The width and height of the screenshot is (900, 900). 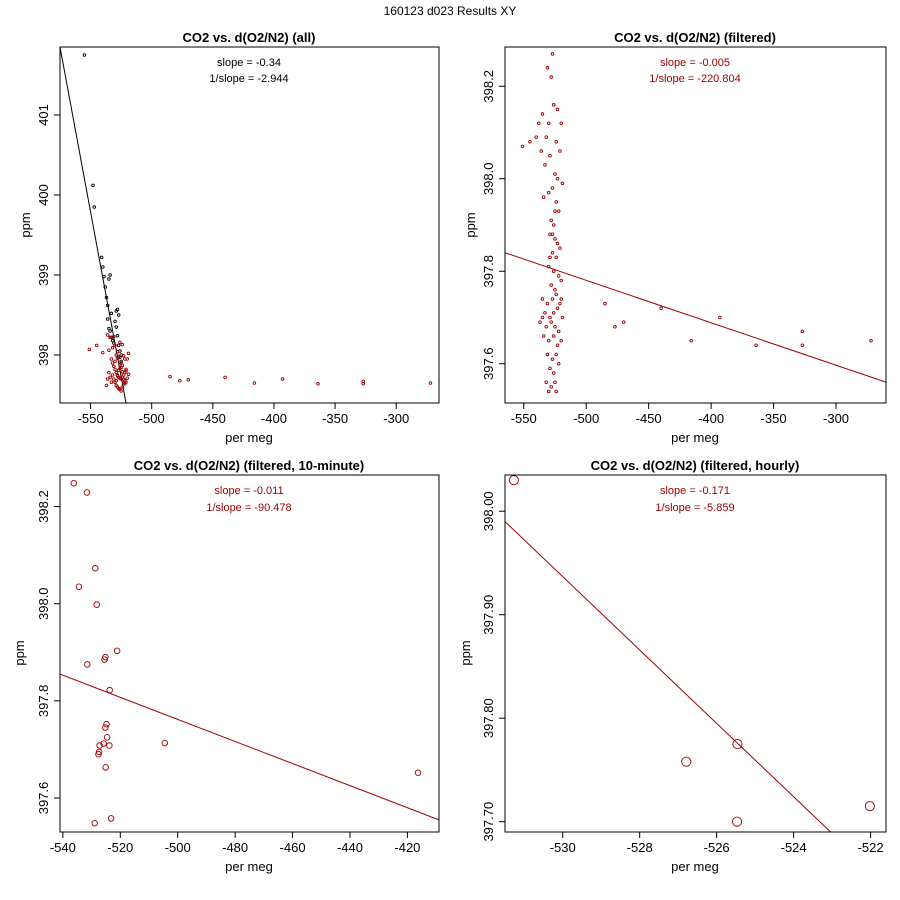 What do you see at coordinates (488, 271) in the screenshot?
I see `y-tick-label: 397.8` at bounding box center [488, 271].